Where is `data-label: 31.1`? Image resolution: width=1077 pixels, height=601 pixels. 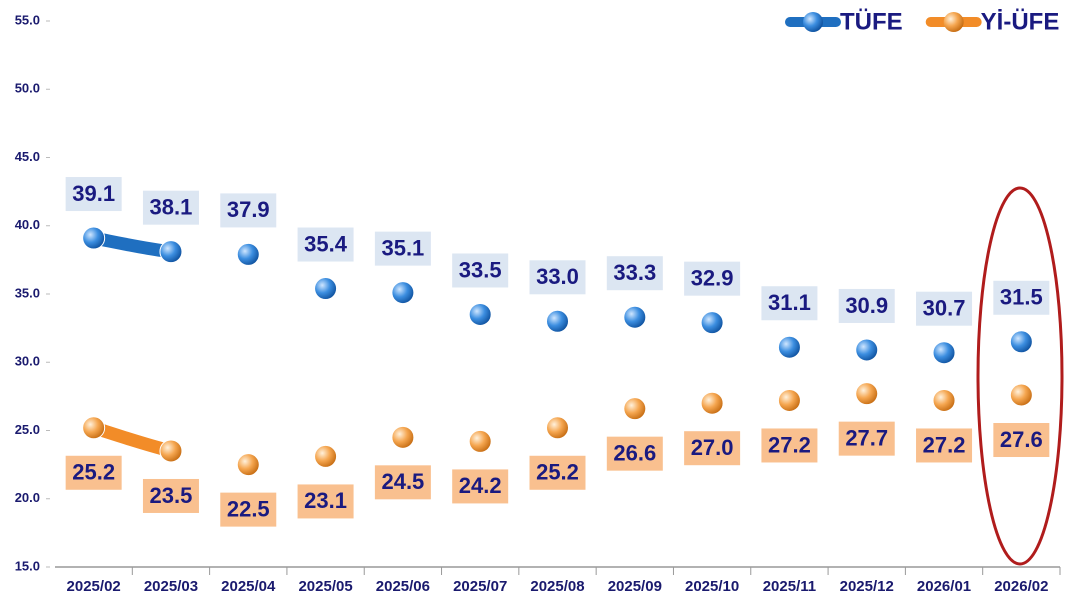
data-label: 31.1 is located at coordinates (789, 302).